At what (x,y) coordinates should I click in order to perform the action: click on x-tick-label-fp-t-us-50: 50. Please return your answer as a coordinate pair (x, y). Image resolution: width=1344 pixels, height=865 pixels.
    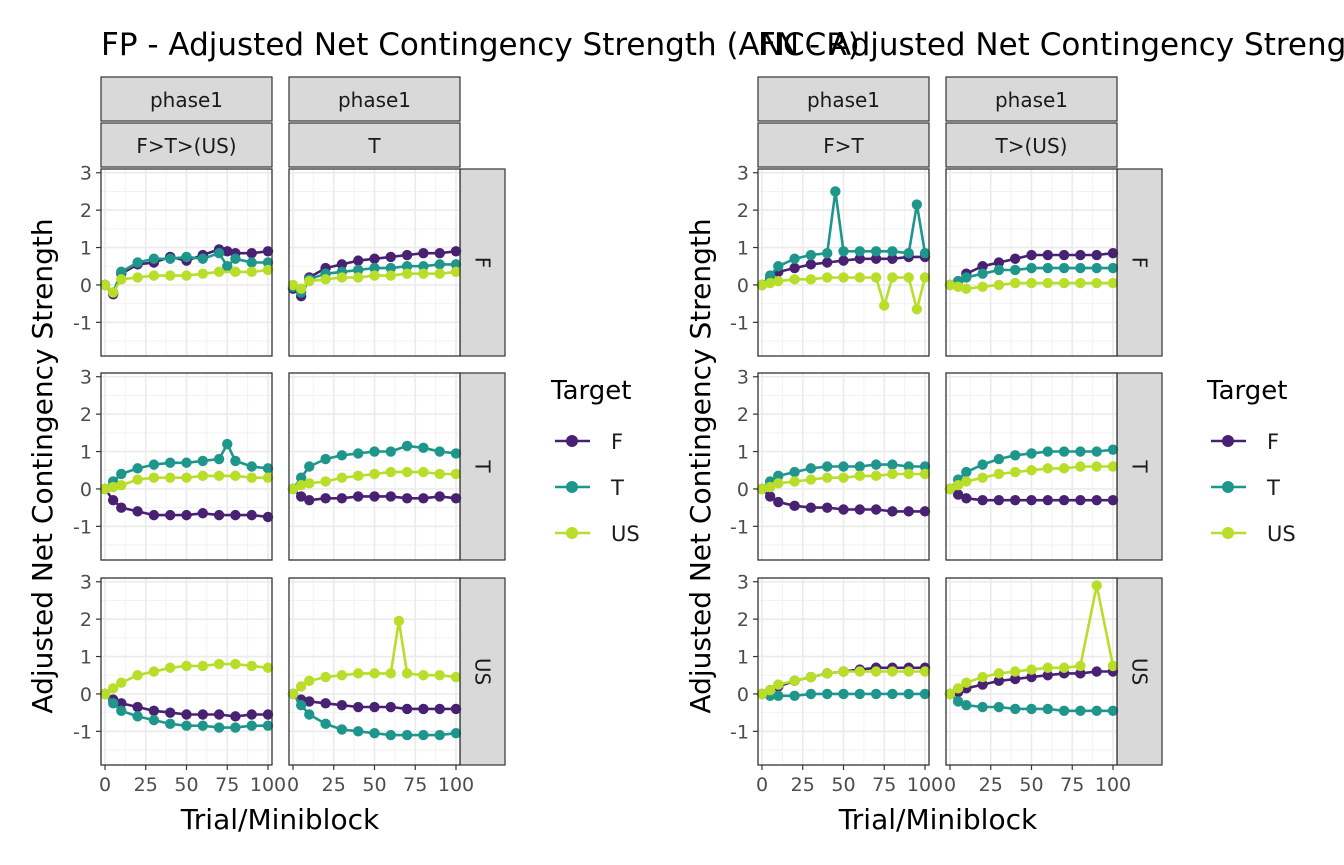
    Looking at the image, I should click on (374, 785).